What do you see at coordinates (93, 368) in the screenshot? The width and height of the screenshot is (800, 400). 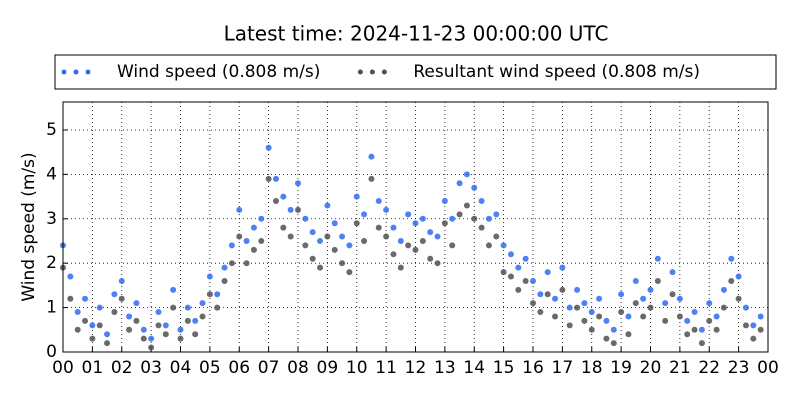 I see `x-tick-label: 01` at bounding box center [93, 368].